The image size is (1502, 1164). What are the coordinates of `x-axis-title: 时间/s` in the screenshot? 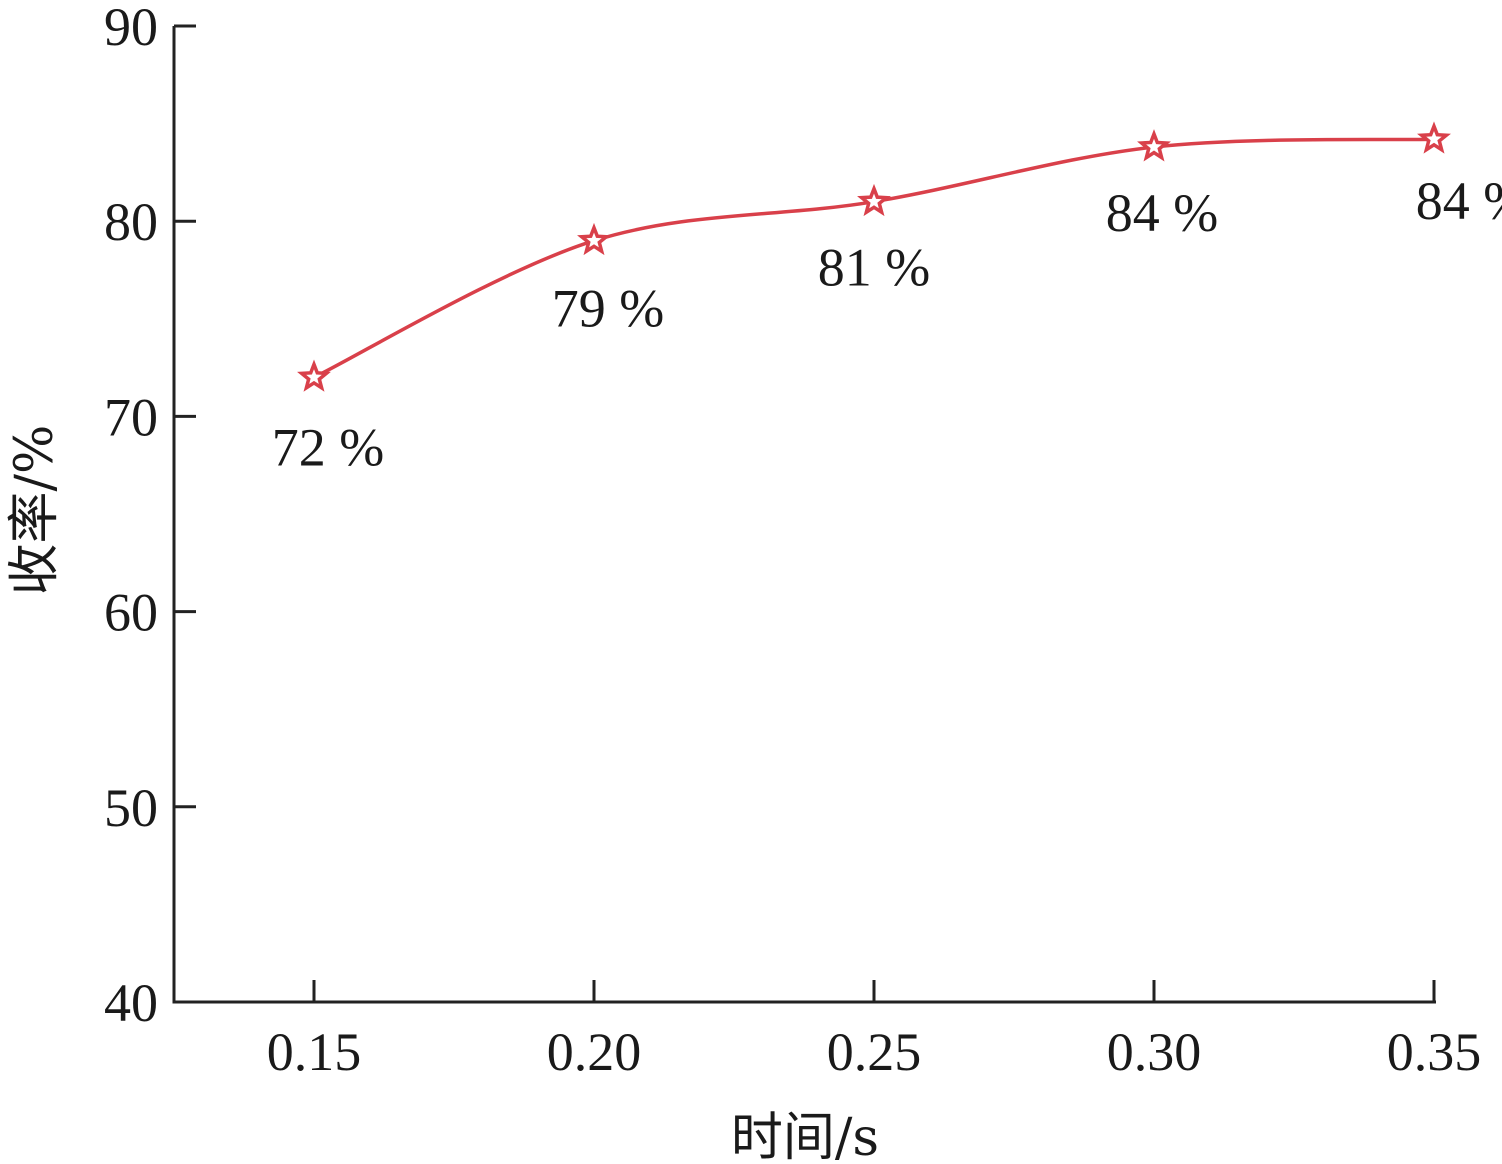 It's located at (805, 1136).